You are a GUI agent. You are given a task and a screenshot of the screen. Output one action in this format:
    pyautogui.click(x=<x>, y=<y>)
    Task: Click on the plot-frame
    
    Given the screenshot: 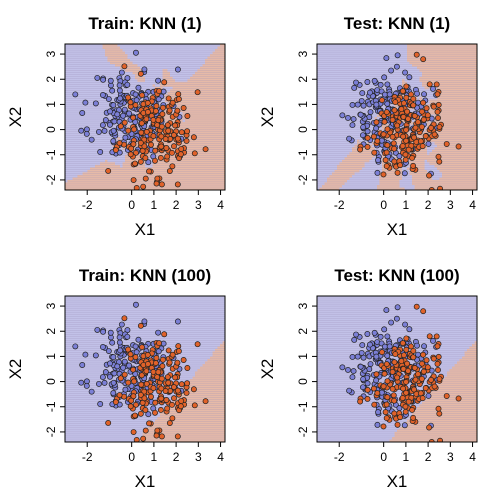 What is the action you would take?
    pyautogui.click(x=397, y=117)
    